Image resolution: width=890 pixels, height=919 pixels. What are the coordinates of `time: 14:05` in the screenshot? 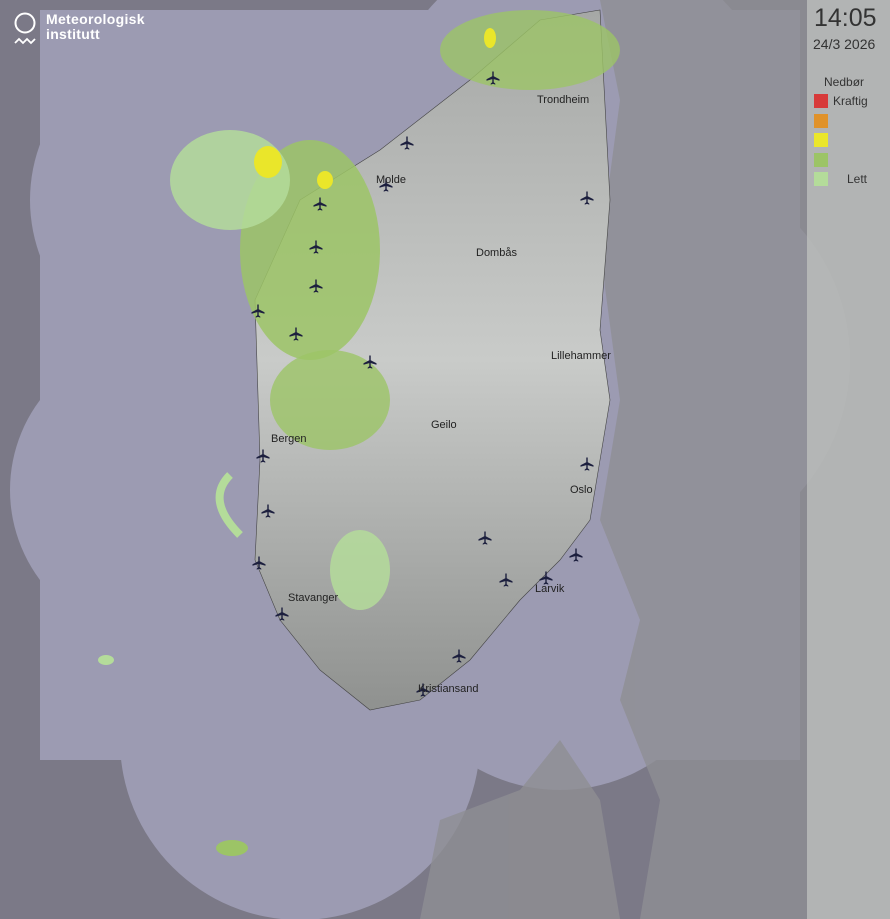 It's located at (845, 18).